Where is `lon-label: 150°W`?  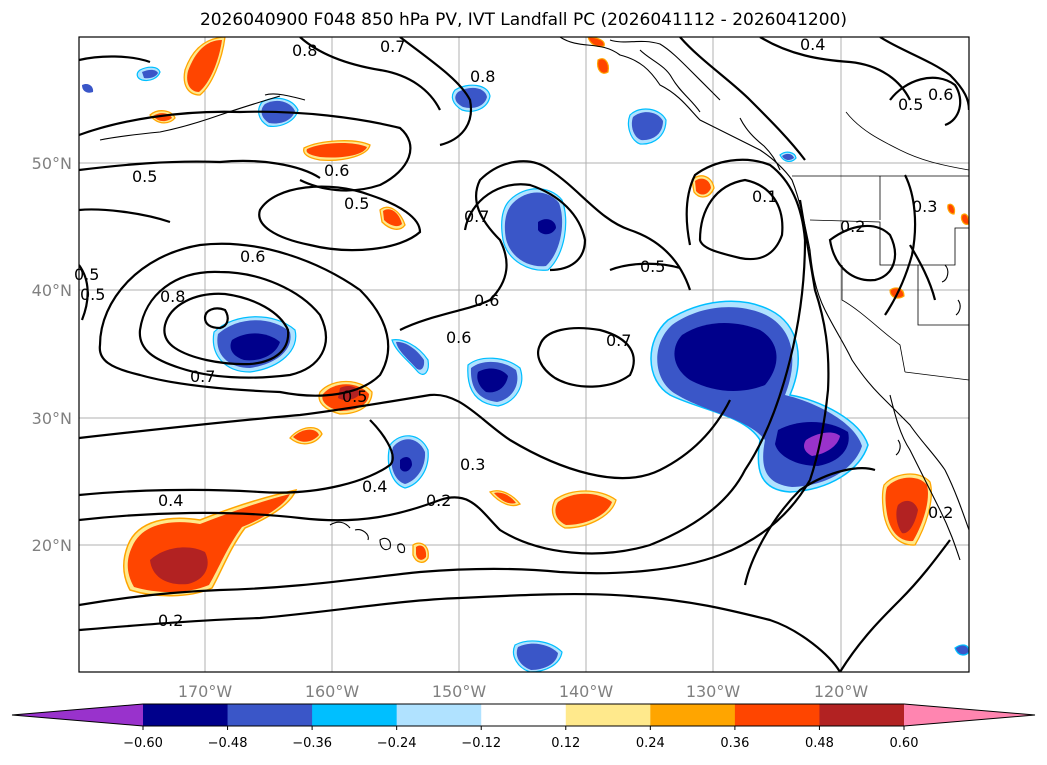
lon-label: 150°W is located at coordinates (459, 691).